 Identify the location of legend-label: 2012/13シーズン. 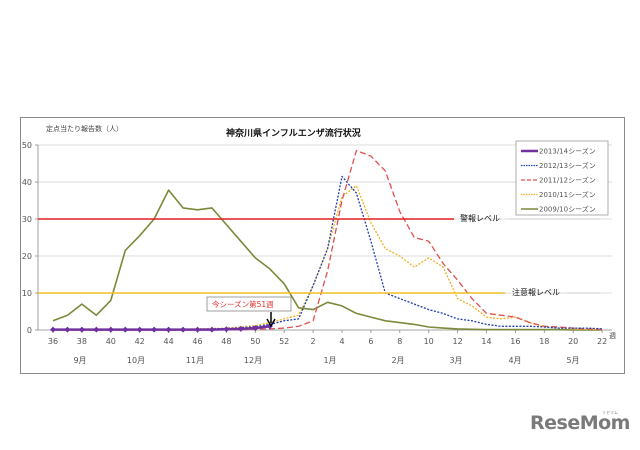
(567, 165).